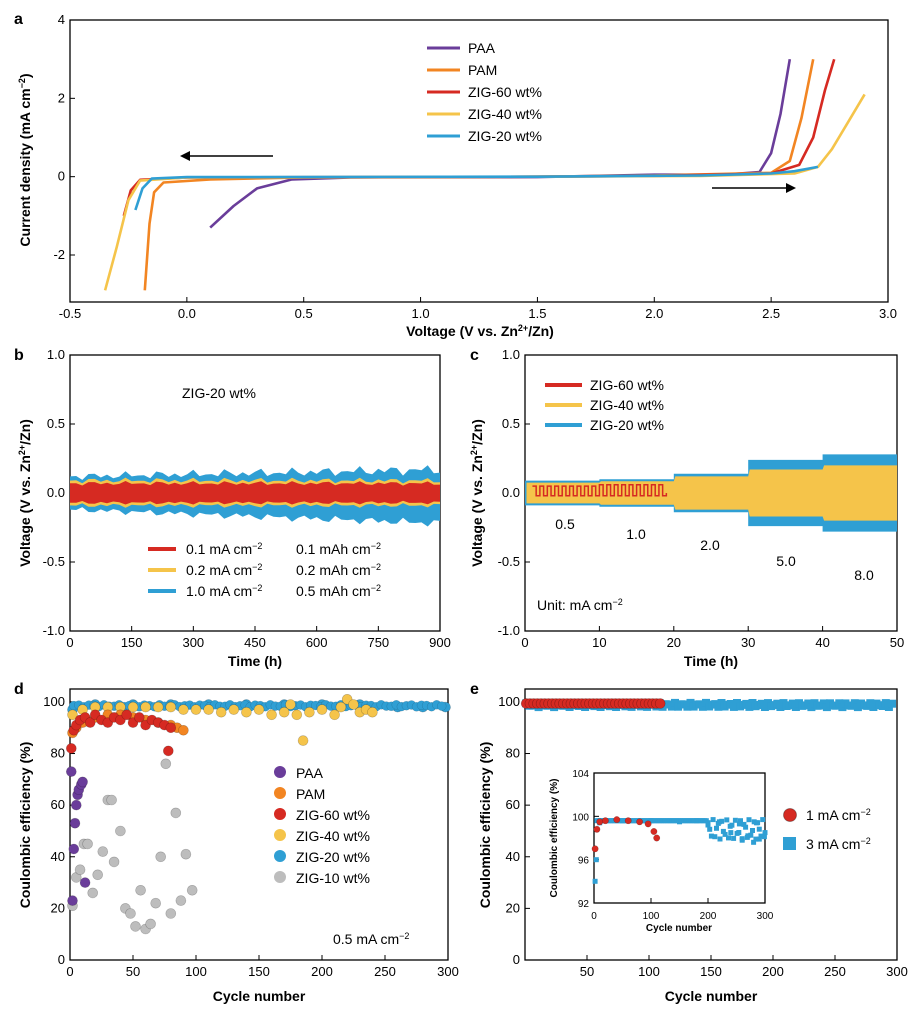 The width and height of the screenshot is (921, 1017). I want to click on panel-label-b: b, so click(19, 355).